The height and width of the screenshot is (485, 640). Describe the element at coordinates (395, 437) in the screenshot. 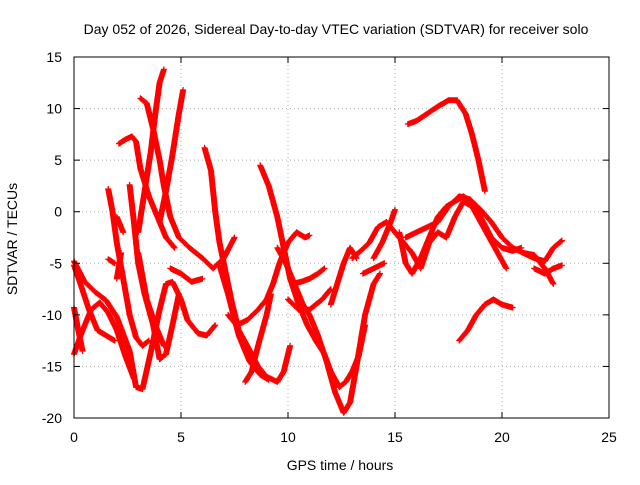

I see `x-tick-label: 15` at that location.